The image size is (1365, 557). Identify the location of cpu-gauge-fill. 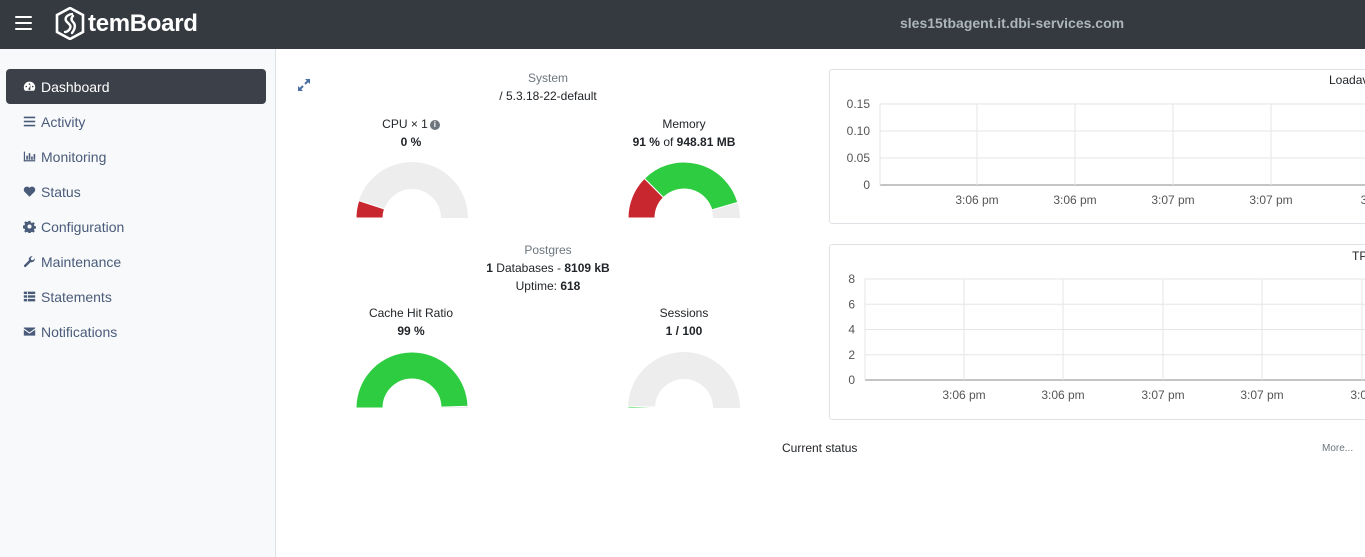
(370, 209).